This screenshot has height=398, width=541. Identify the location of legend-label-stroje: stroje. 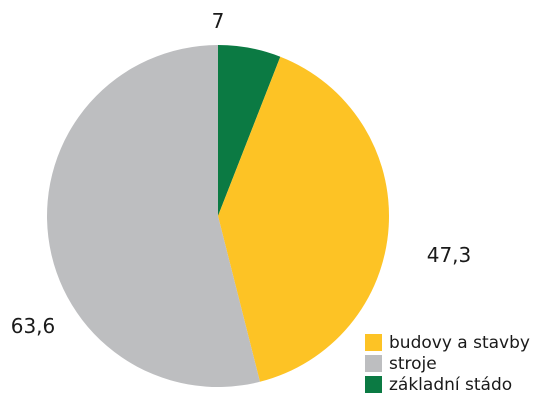
(413, 364).